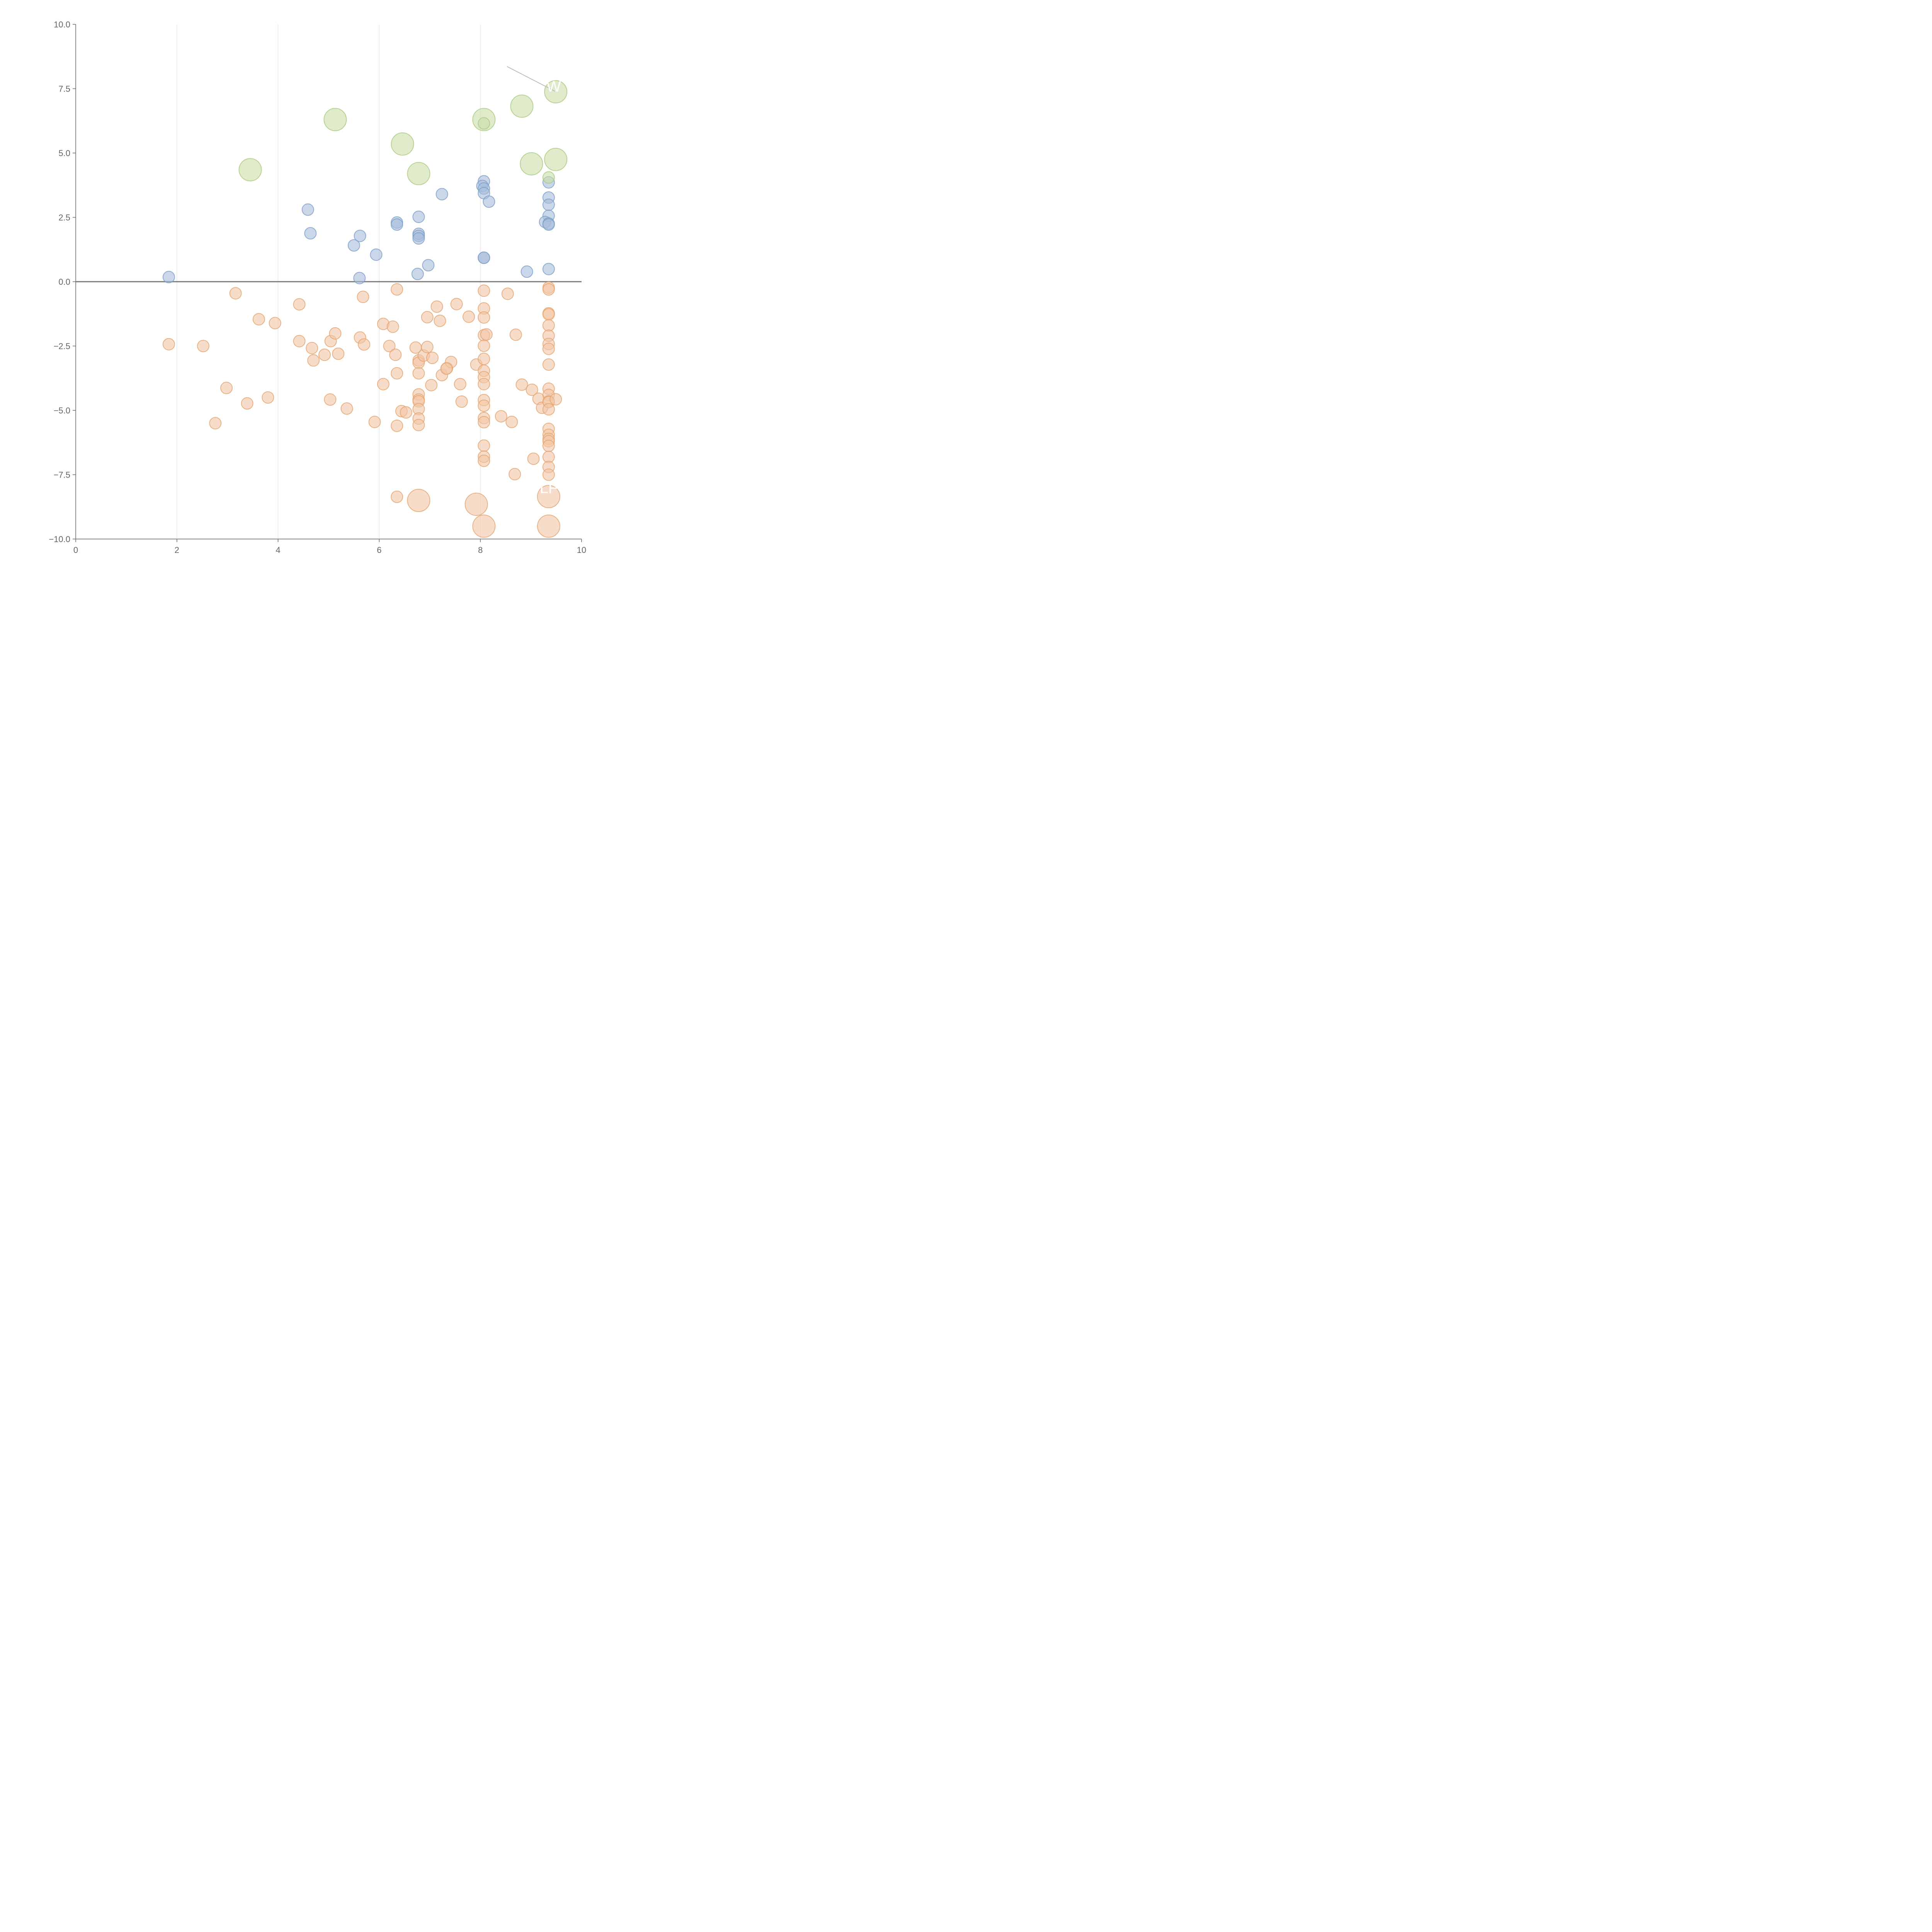 This screenshot has height=1932, width=1932. I want to click on y-tick-label: −10.0, so click(60, 539).